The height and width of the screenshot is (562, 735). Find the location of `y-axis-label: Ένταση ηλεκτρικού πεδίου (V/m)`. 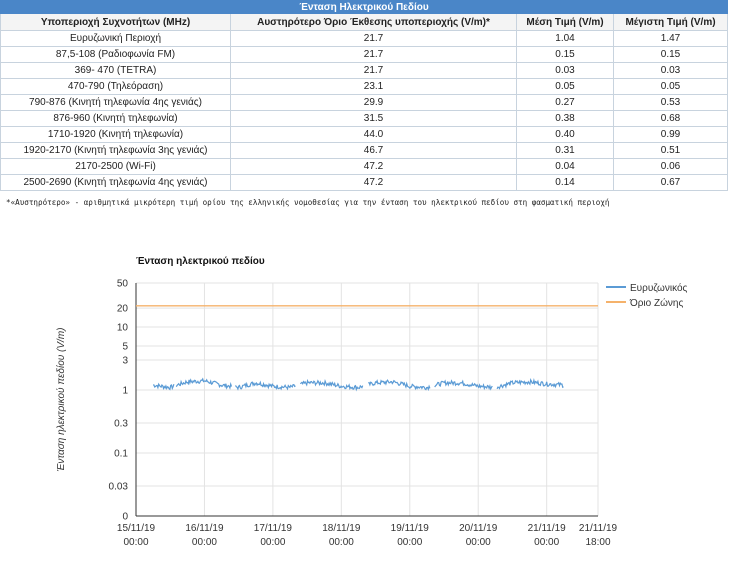

y-axis-label: Ένταση ηλεκτρικού πεδίου (V/m) is located at coordinates (61, 400).